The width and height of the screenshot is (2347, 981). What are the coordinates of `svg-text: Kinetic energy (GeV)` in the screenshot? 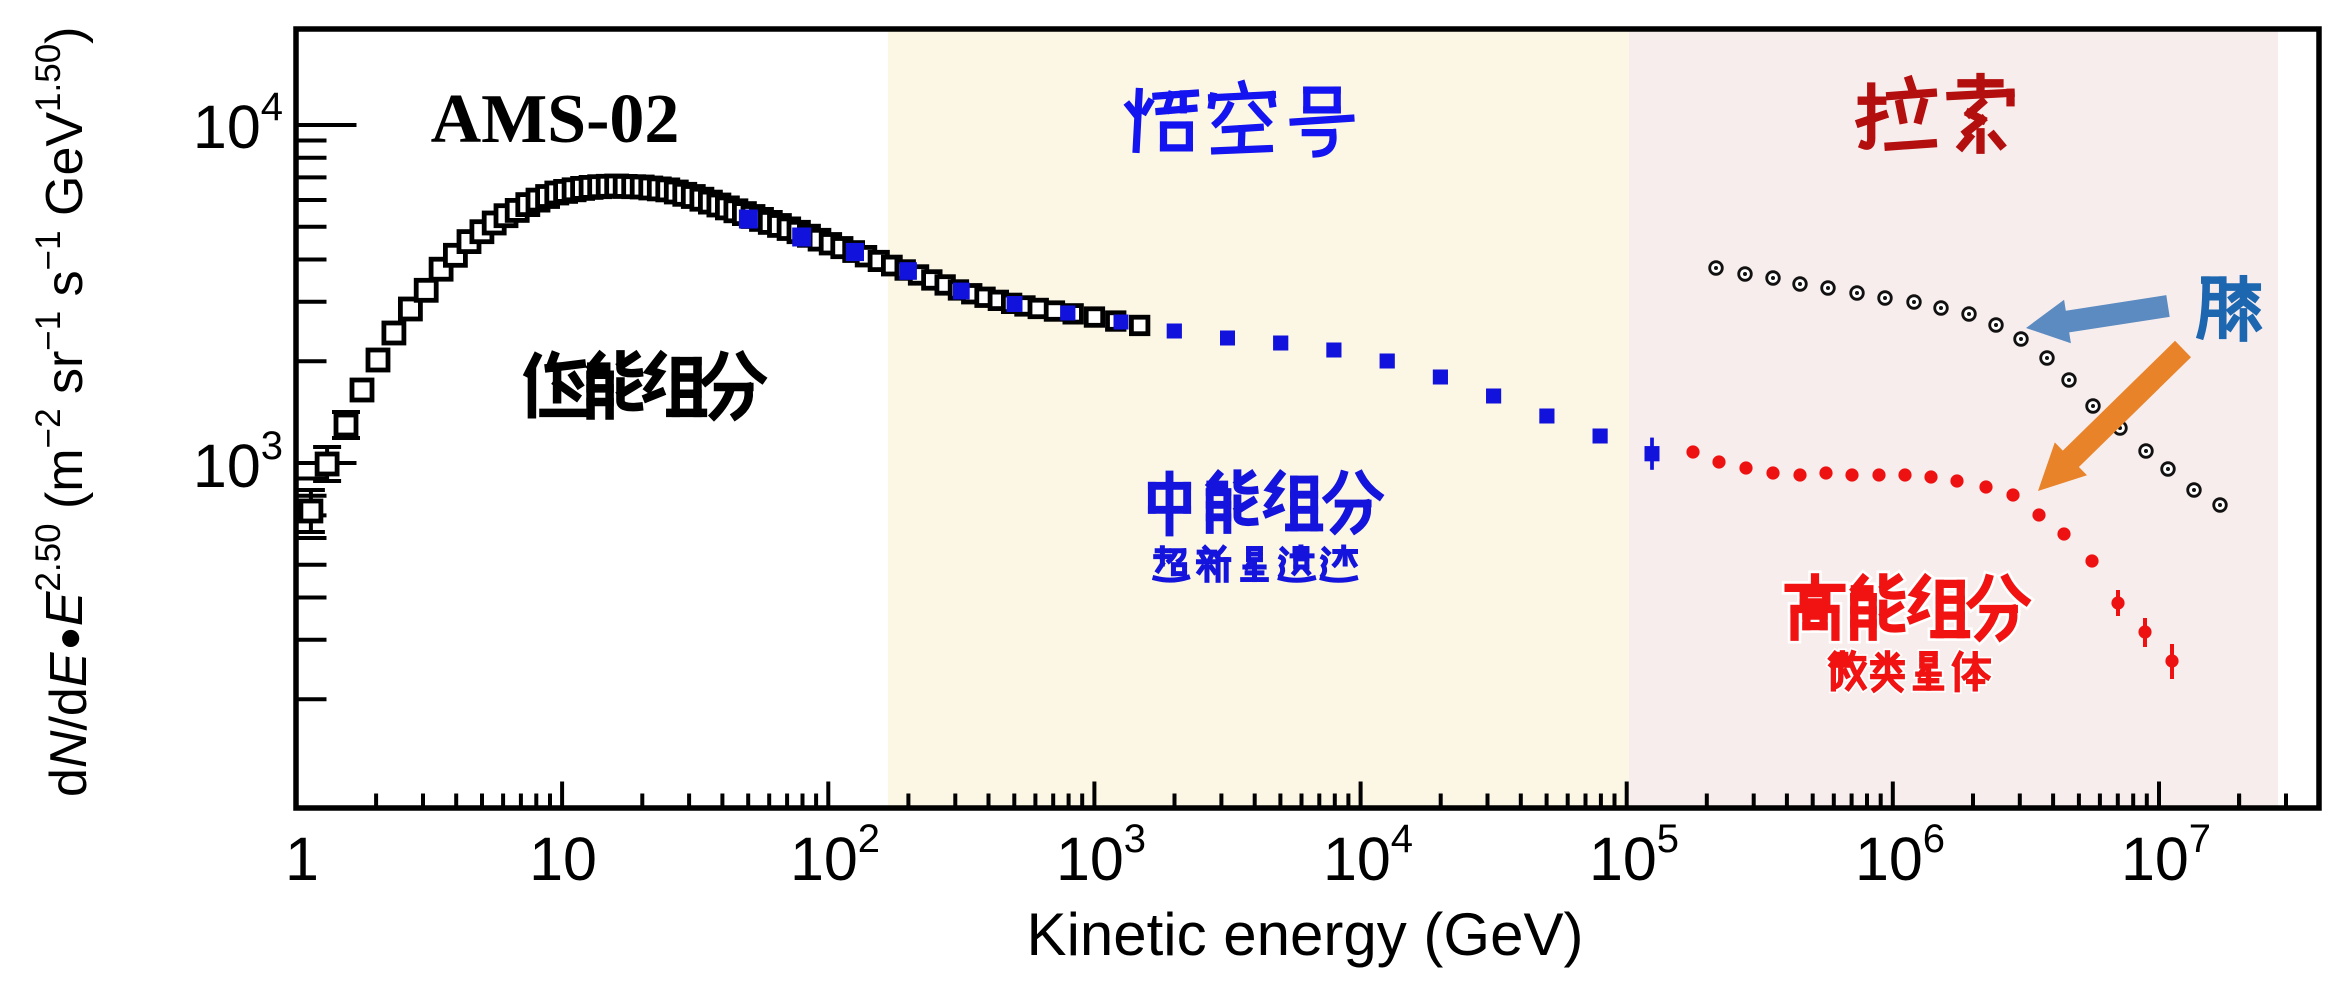 It's located at (1305, 934).